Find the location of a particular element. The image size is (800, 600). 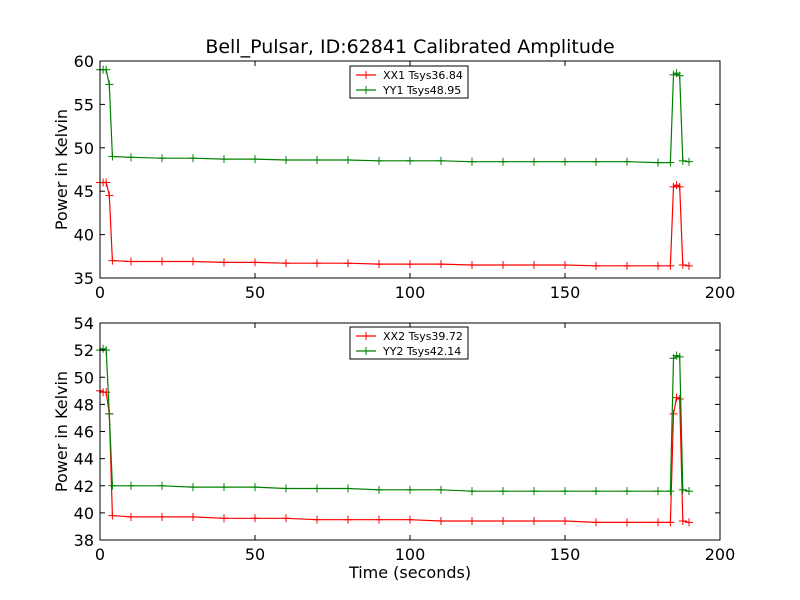

legend-item-1: XX1 Tsys36.84 is located at coordinates (409, 75).